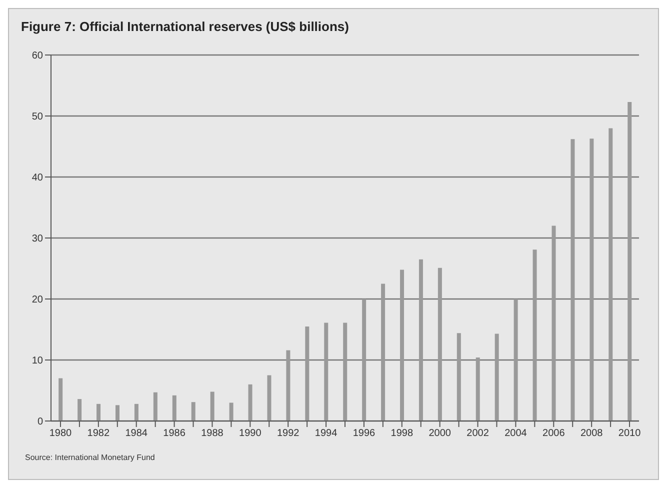  What do you see at coordinates (185, 26) in the screenshot?
I see `chart-title: Figure 7: Official International reserves (US$ billions)` at bounding box center [185, 26].